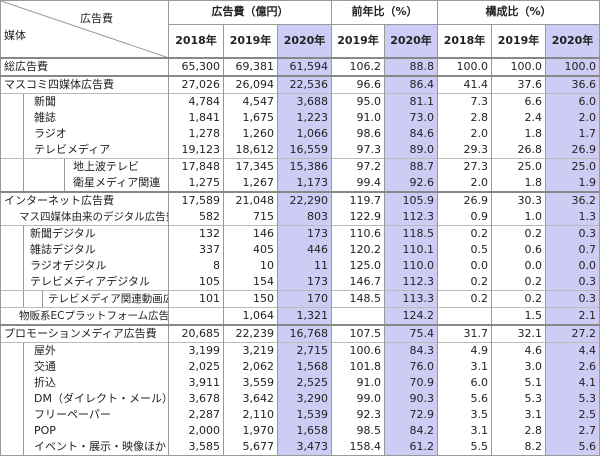 This screenshot has height=473, width=600. Describe the element at coordinates (95, 250) in the screenshot. I see `row-label: 雑誌デジタル` at that location.